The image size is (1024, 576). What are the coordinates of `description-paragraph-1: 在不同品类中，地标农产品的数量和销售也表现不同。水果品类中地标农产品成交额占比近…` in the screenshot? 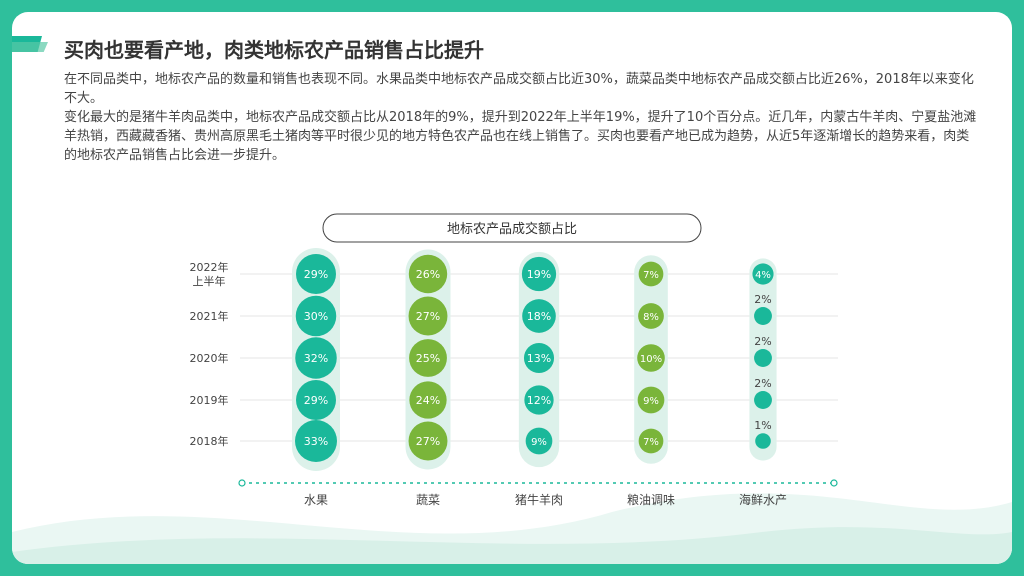 It's located at (519, 89).